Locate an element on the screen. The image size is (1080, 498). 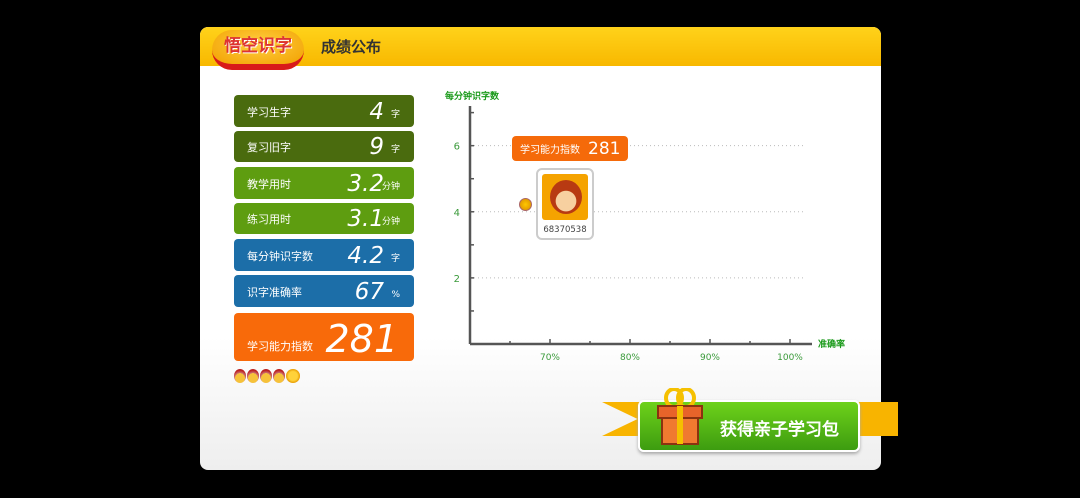
gift-button-label: 获得亲子学习包 is located at coordinates (779, 430).